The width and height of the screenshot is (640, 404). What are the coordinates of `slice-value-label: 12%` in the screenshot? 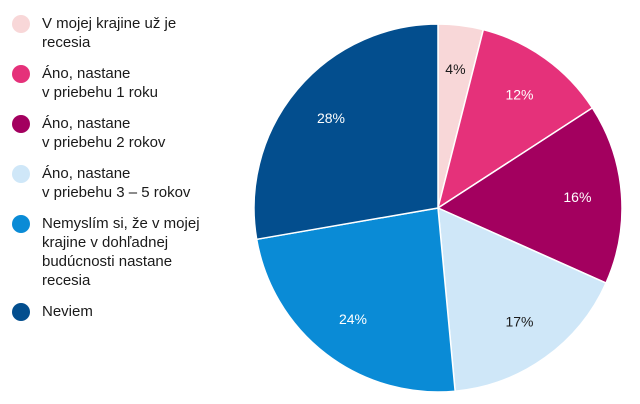 It's located at (519, 94).